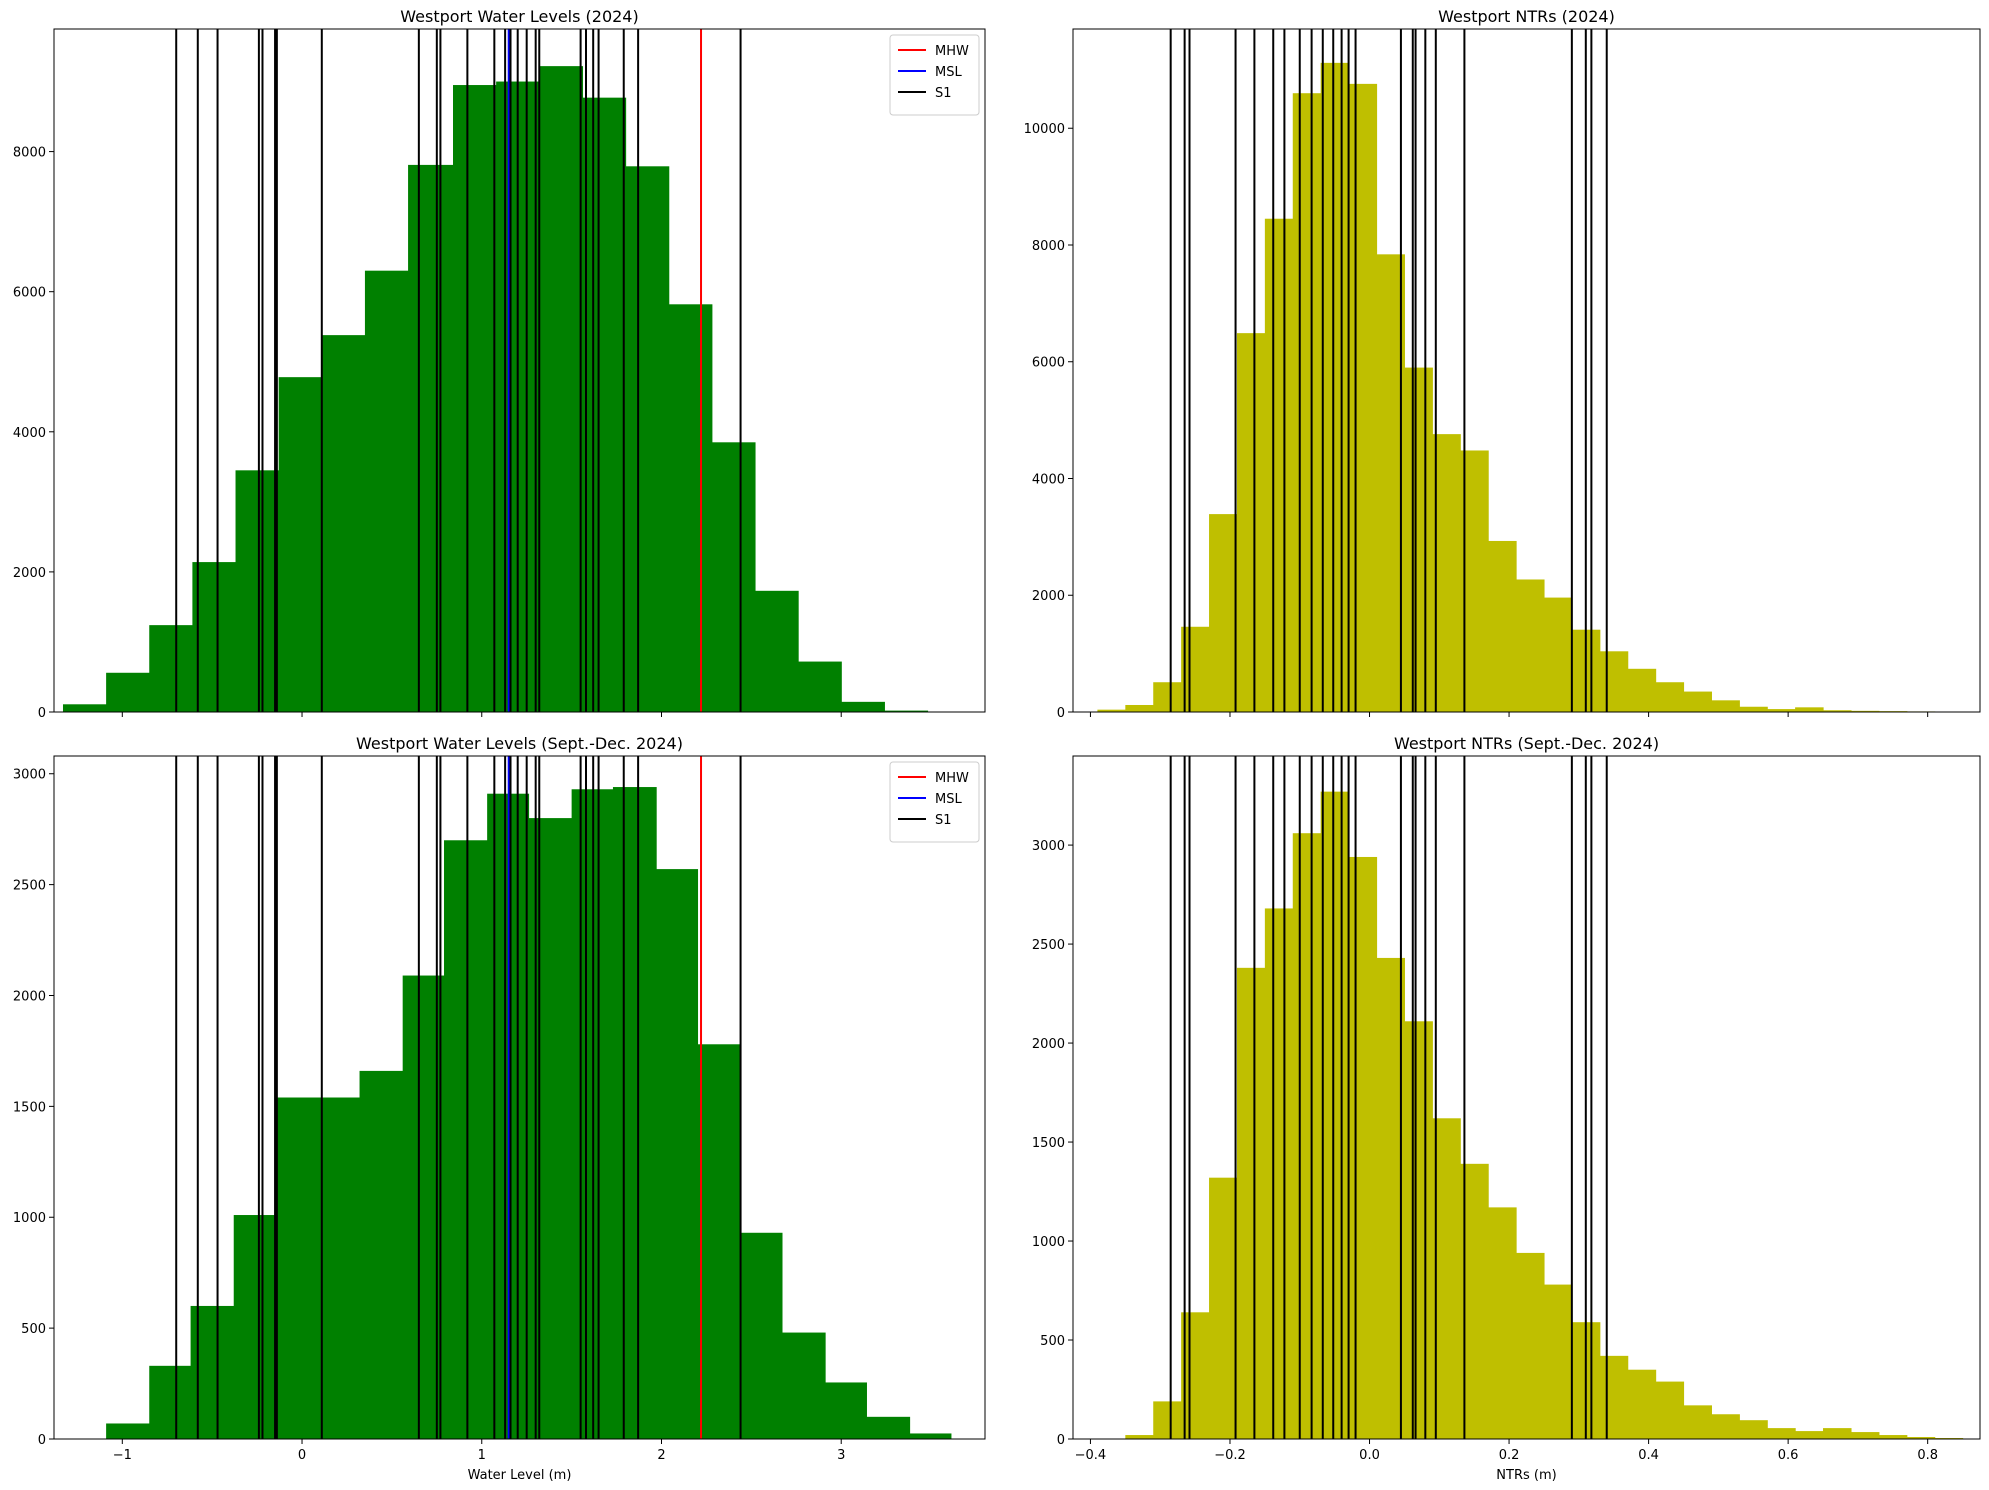 Image resolution: width=1989 pixels, height=1490 pixels. Describe the element at coordinates (1091, 1455) in the screenshot. I see `x-tick-label: −0.4` at that location.